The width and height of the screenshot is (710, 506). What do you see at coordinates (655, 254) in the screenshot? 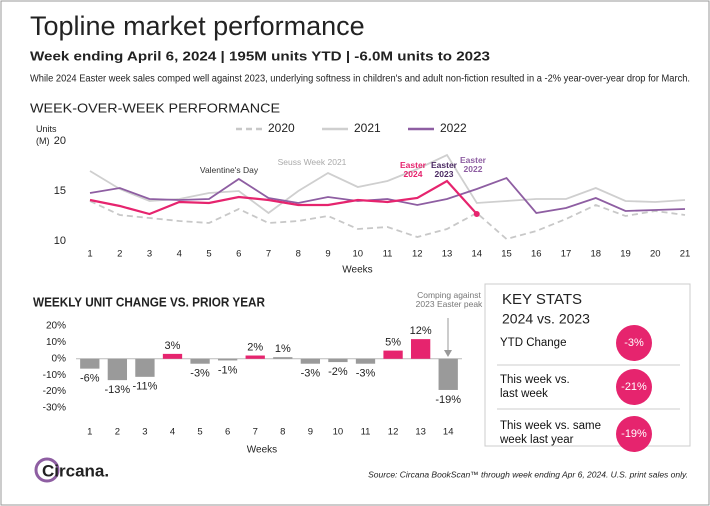
I see `x-tick-label: 20` at bounding box center [655, 254].